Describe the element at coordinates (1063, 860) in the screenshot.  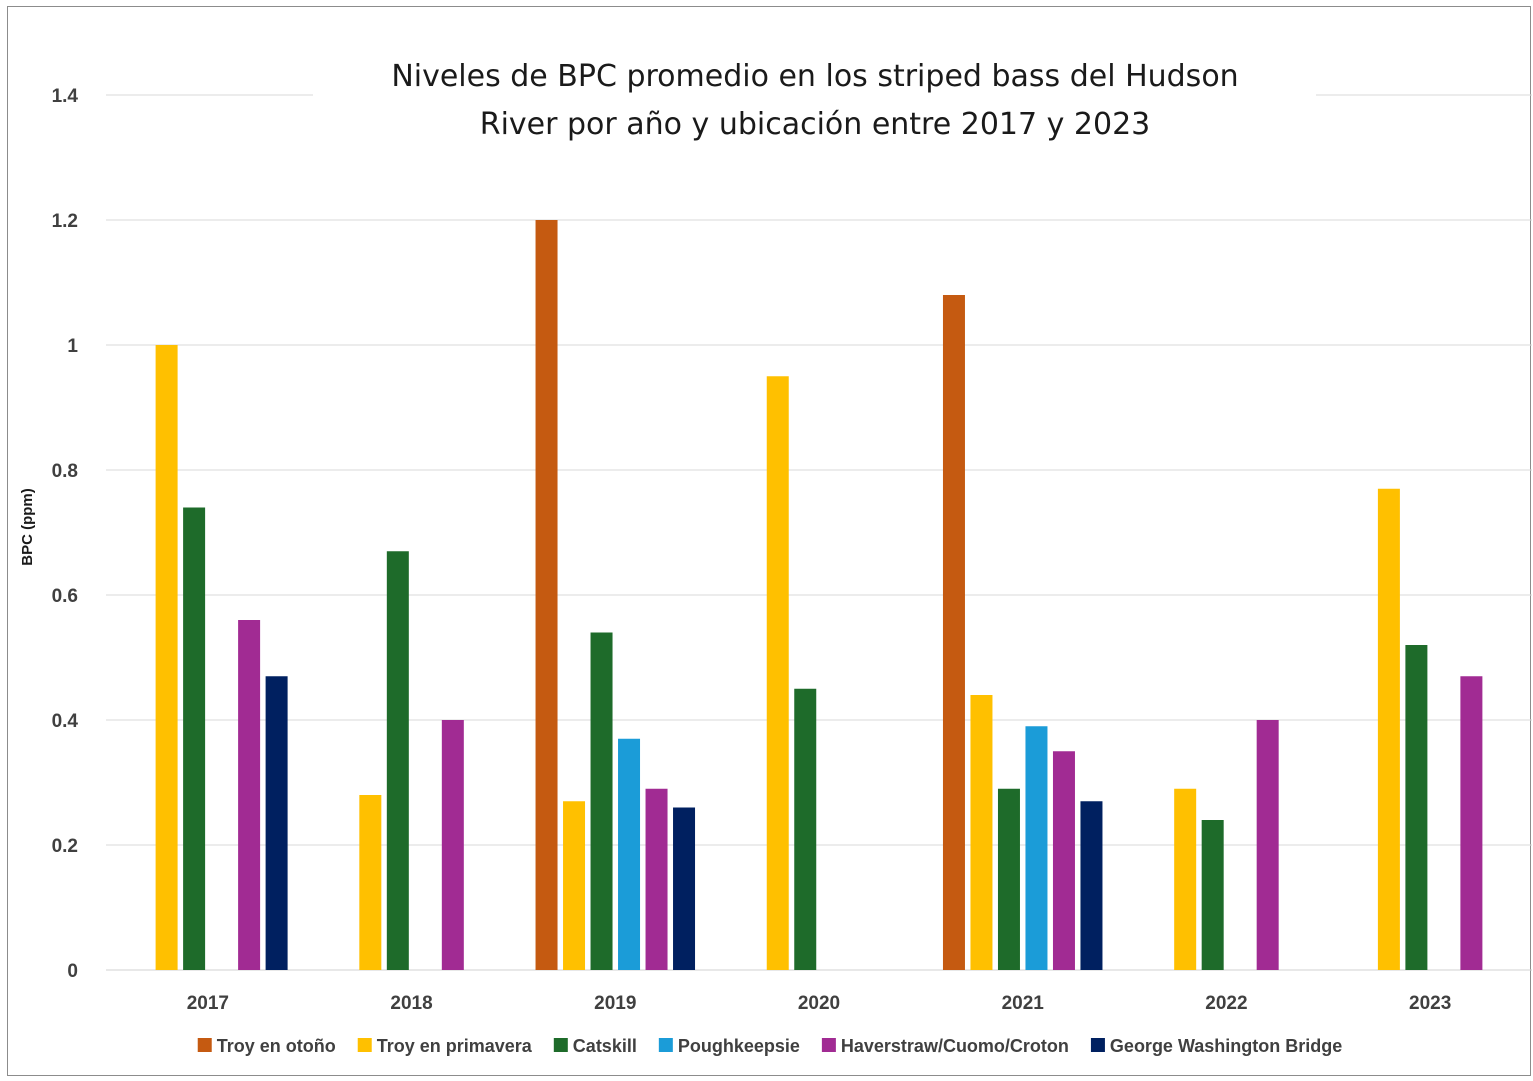
I see `bar-haverstraw-cuomo-croton-2021` at that location.